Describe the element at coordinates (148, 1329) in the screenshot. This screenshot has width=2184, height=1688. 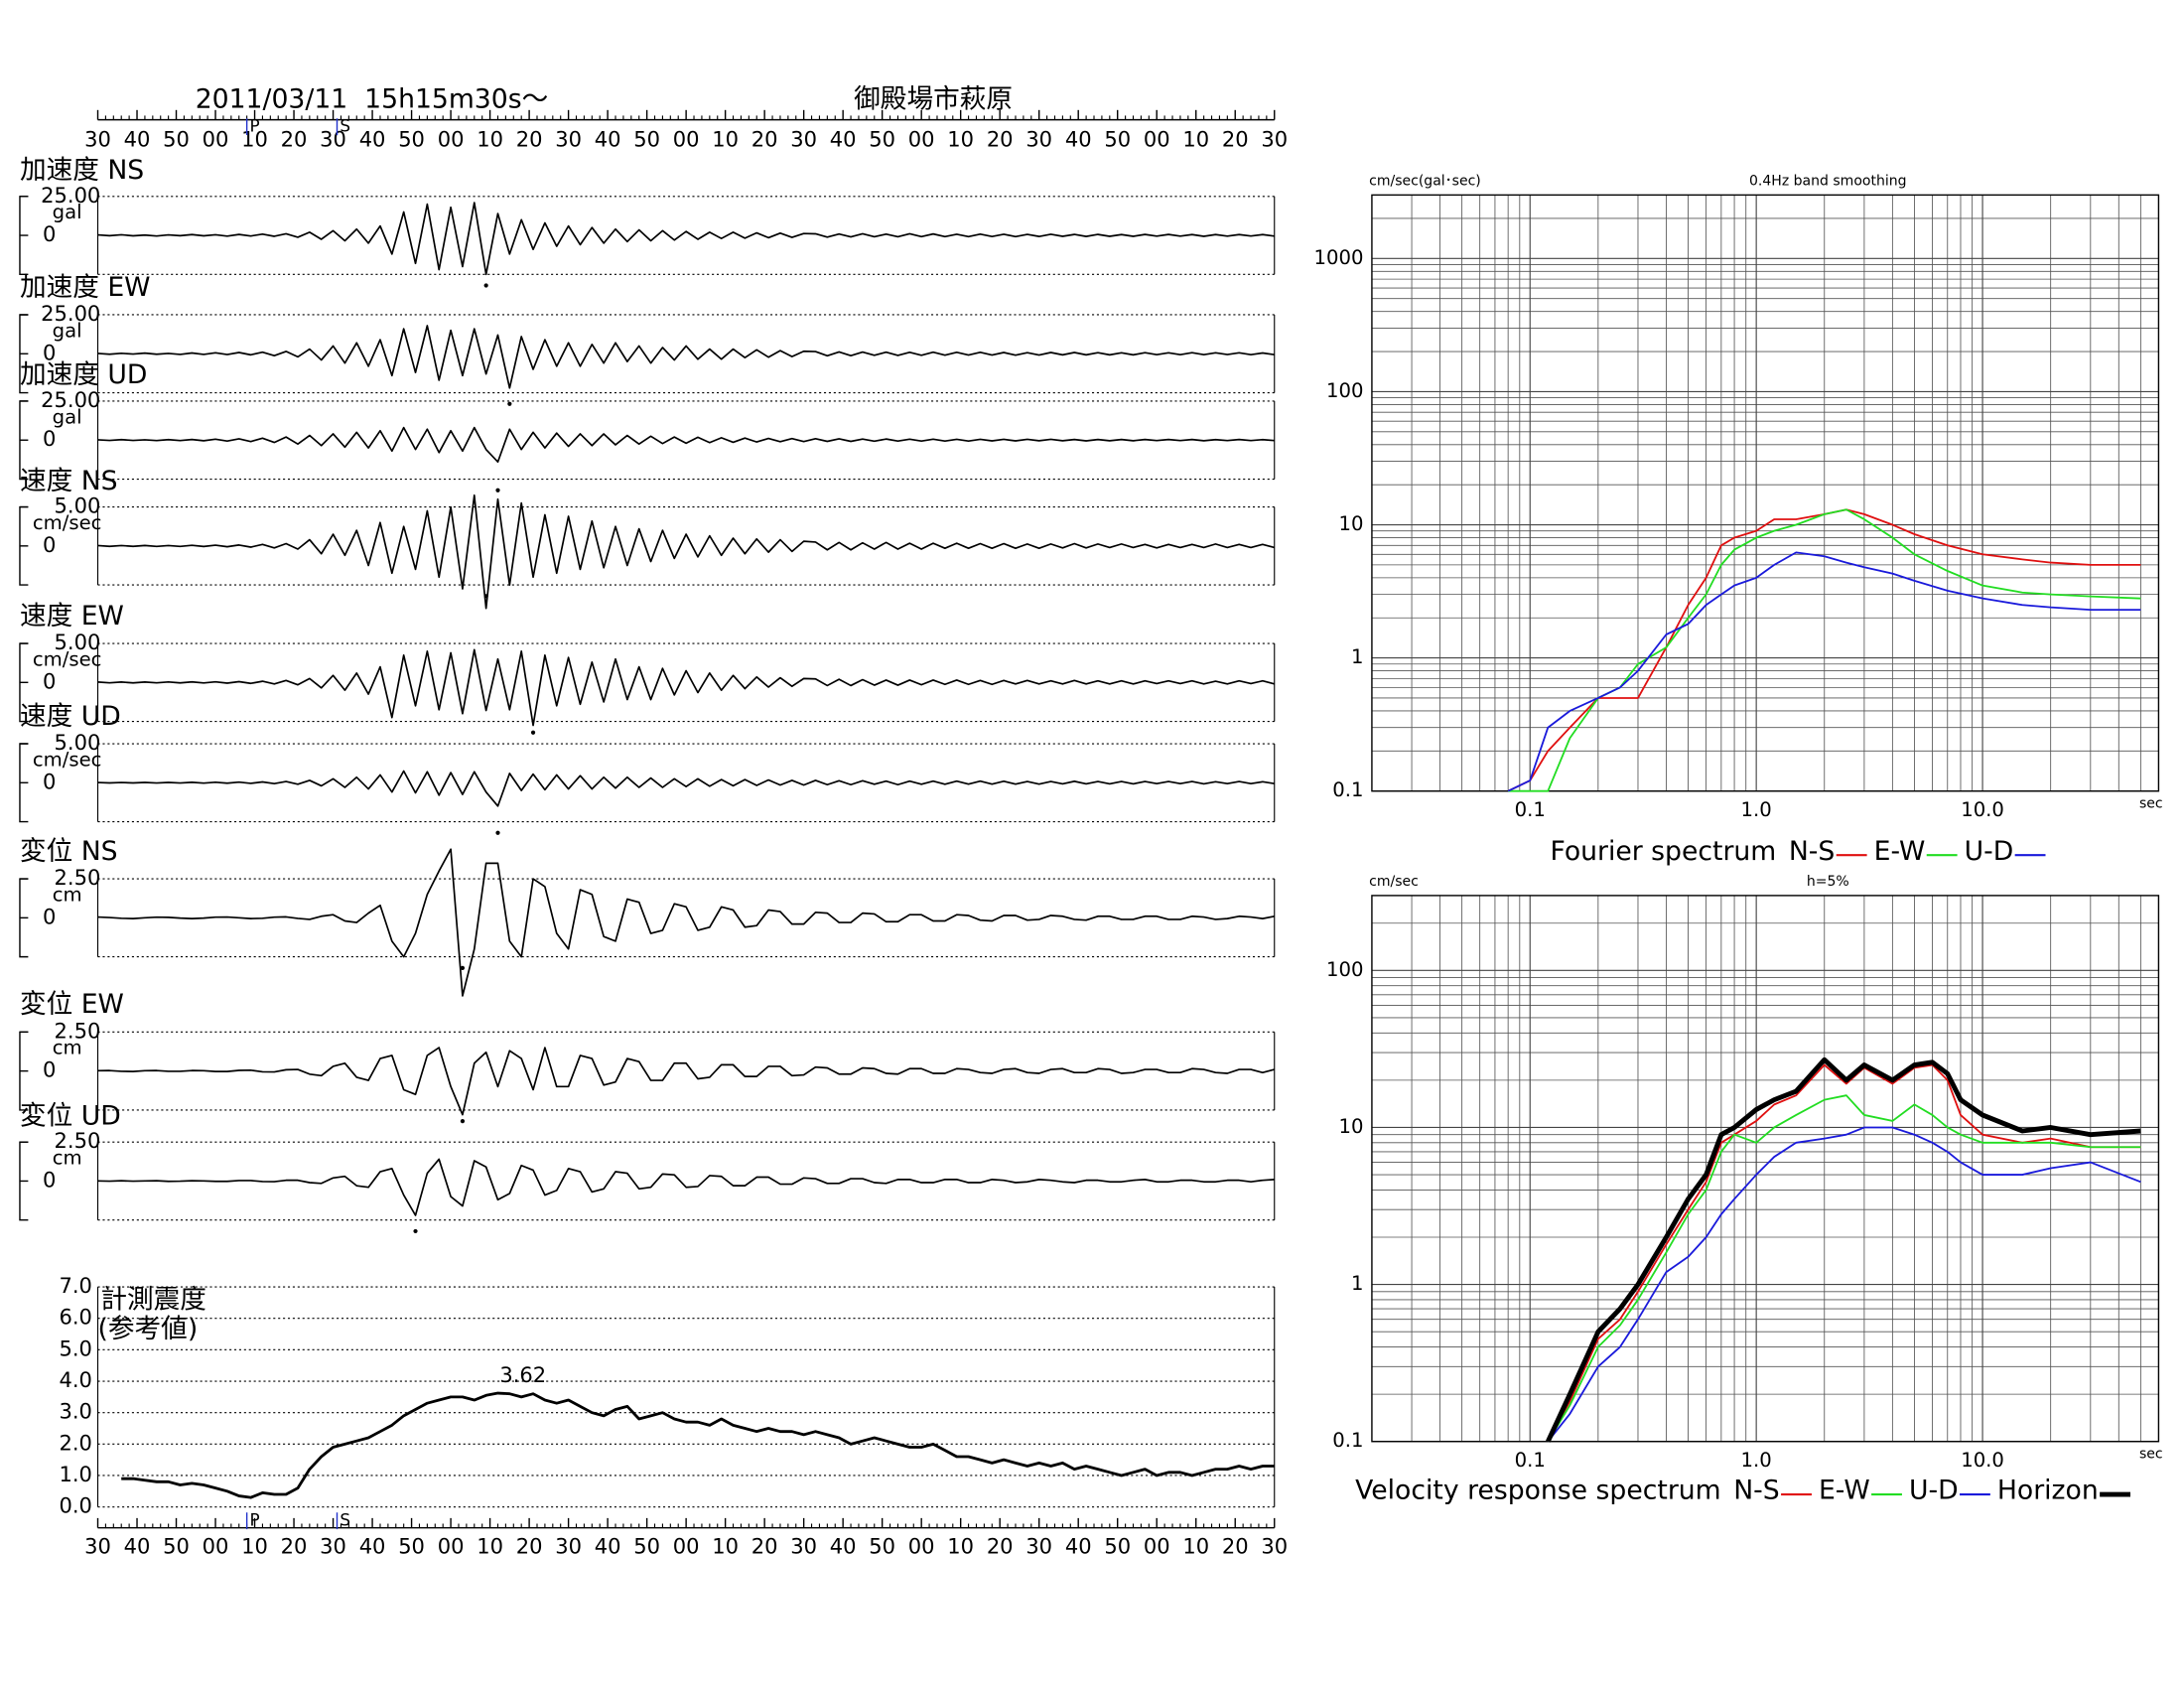
I see `intensity-subtitle: (参考値)` at that location.